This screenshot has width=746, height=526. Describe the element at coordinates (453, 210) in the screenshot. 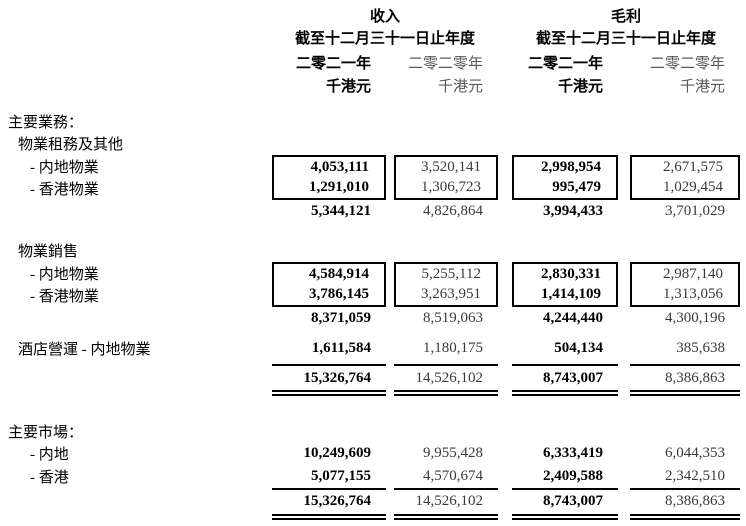

I see `subtotal-cell: 4,826,864` at that location.